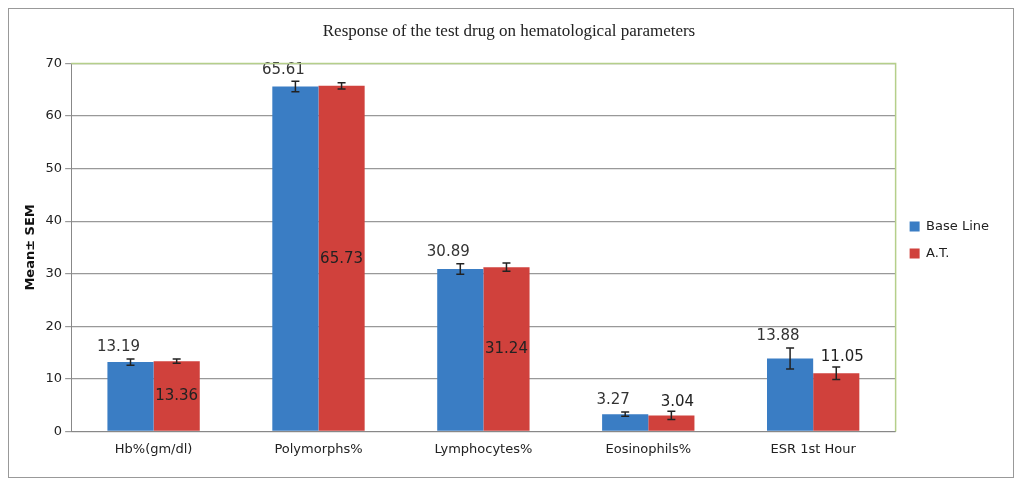 The width and height of the screenshot is (1024, 485). I want to click on y-axis-title: Mean± SEM, so click(30, 247).